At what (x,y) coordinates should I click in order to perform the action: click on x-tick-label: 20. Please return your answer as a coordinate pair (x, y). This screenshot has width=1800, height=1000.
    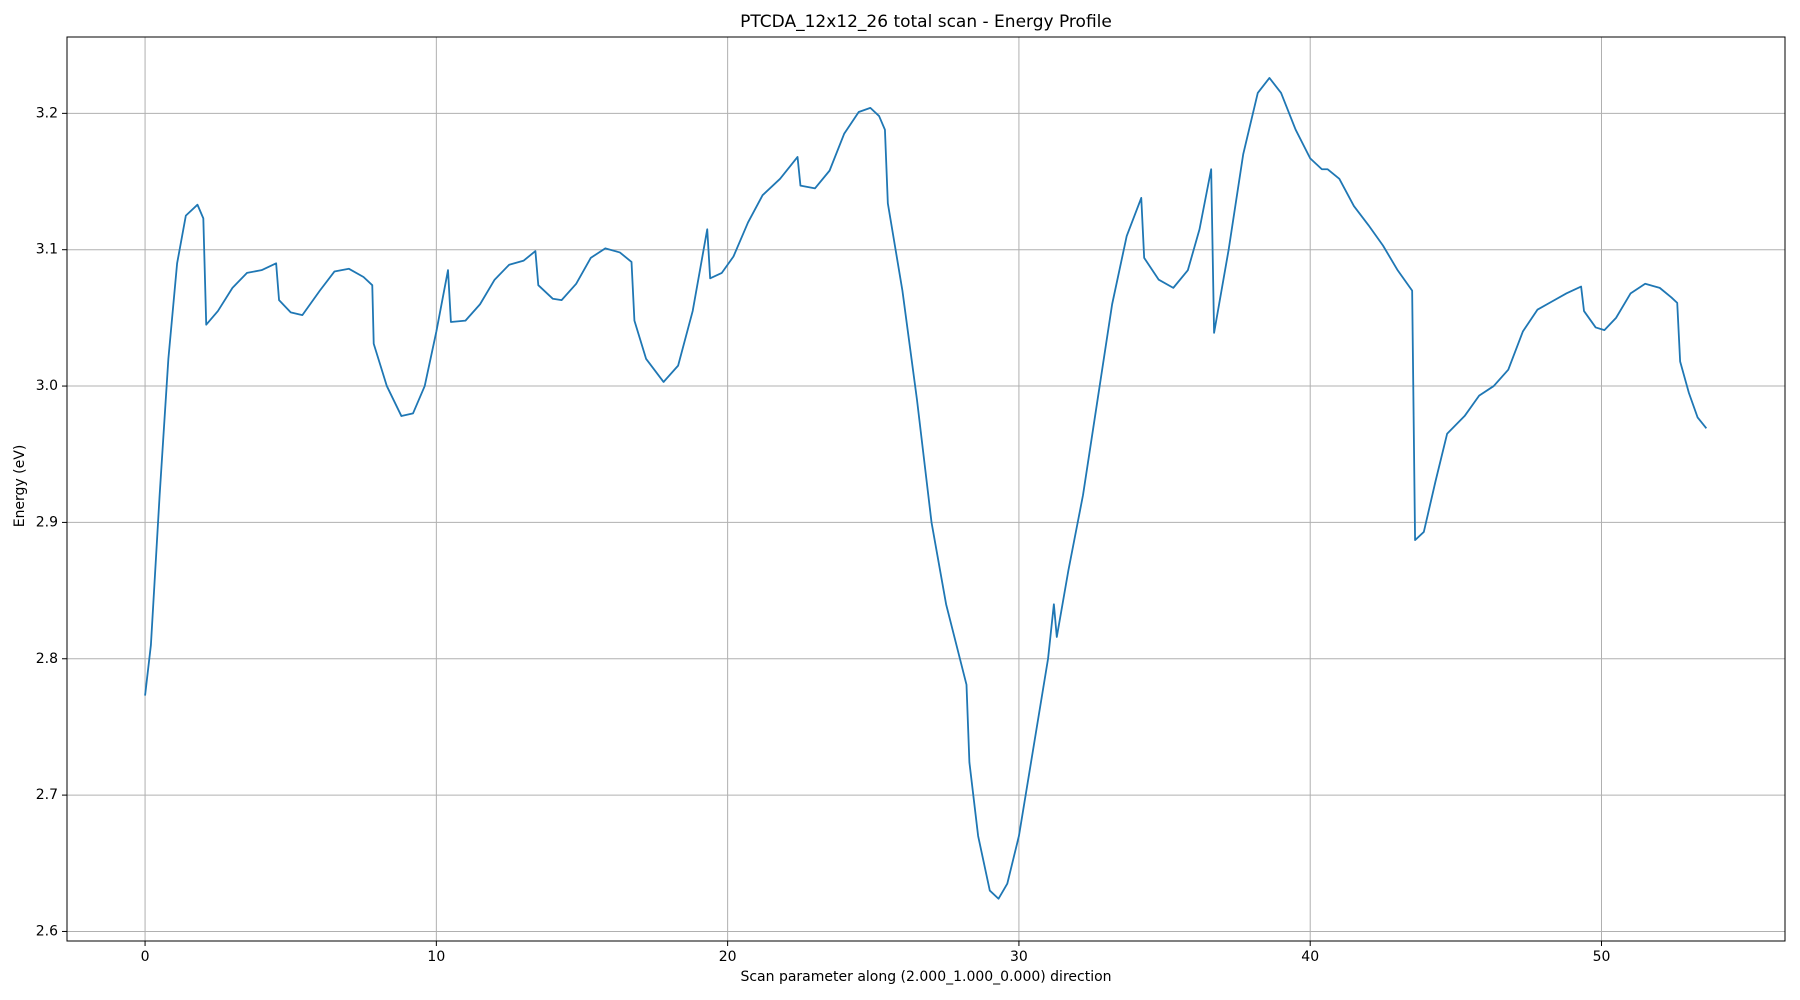
    Looking at the image, I should click on (728, 957).